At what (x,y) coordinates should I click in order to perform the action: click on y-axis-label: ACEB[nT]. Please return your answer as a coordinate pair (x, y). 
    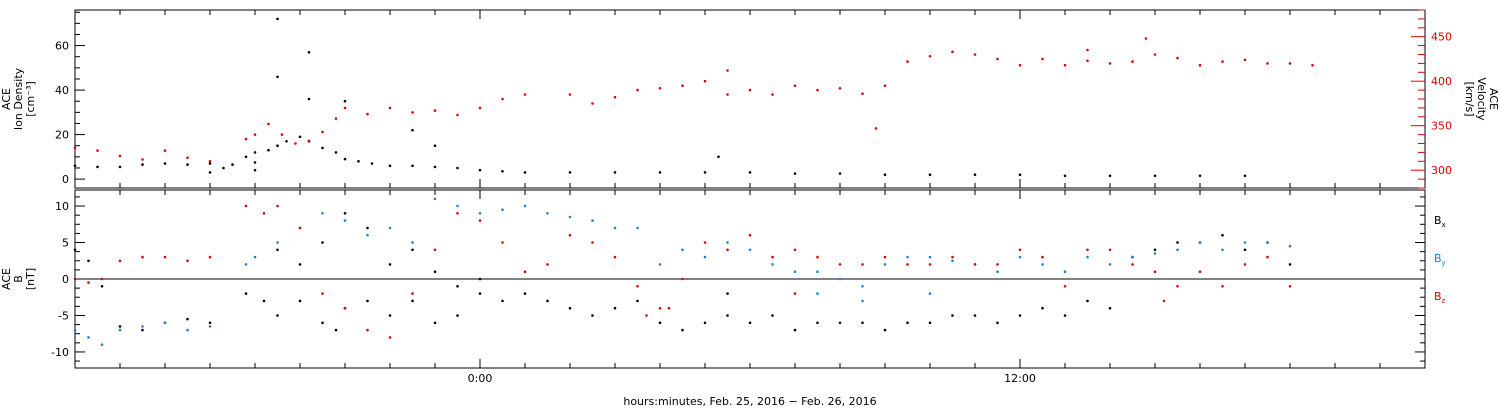
    Looking at the image, I should click on (18, 279).